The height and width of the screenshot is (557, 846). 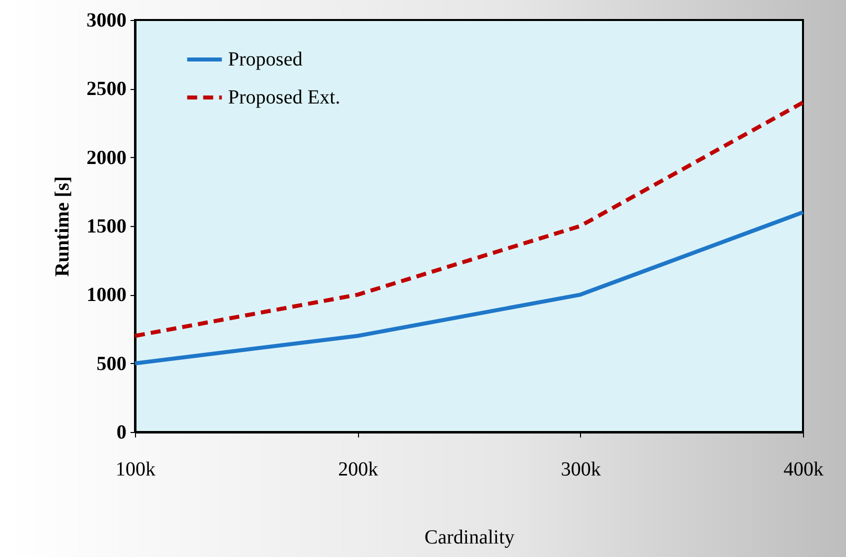 What do you see at coordinates (358, 469) in the screenshot?
I see `x-tick-label: 200k` at bounding box center [358, 469].